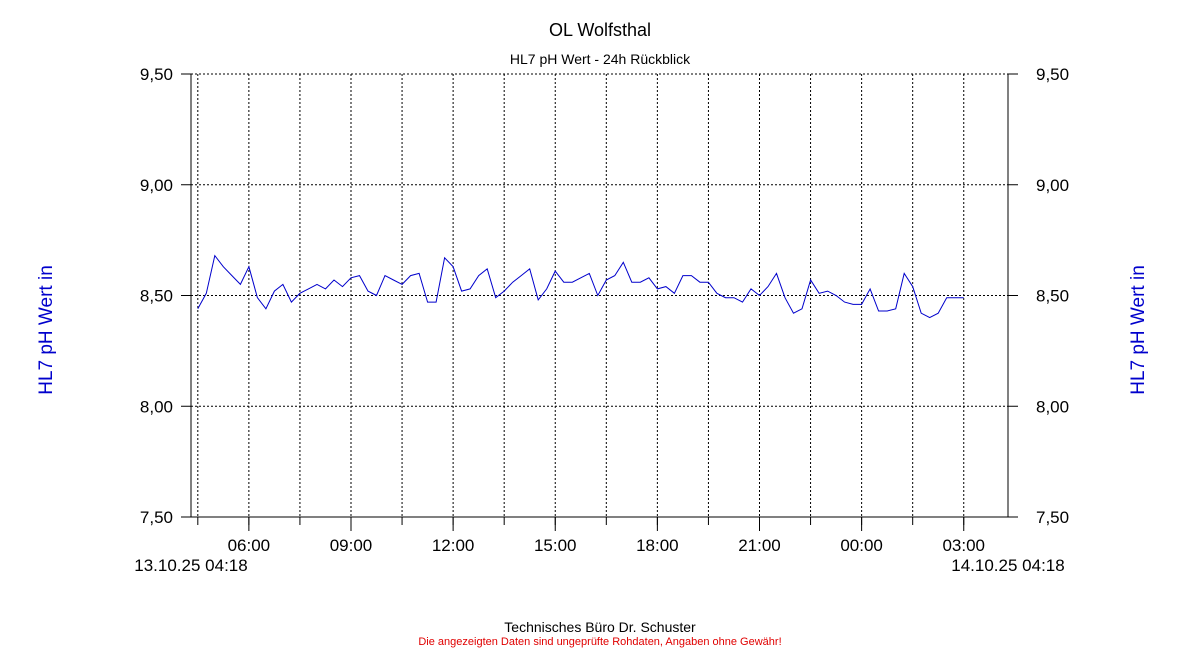  I want to click on x-tick-label: 18:00, so click(657, 545).